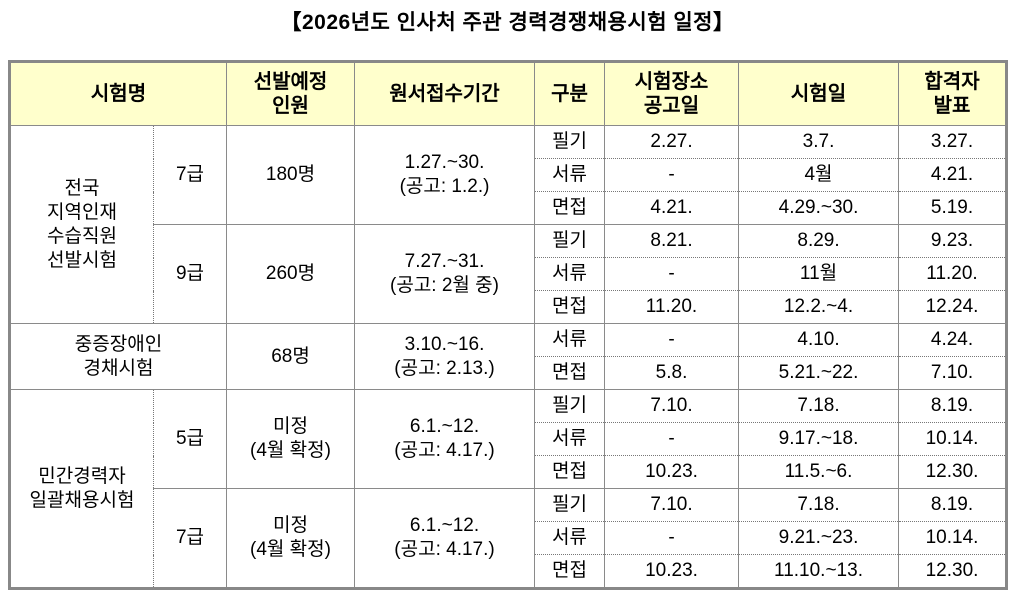  I want to click on exam-date-cell: 12.2.~4., so click(819, 307).